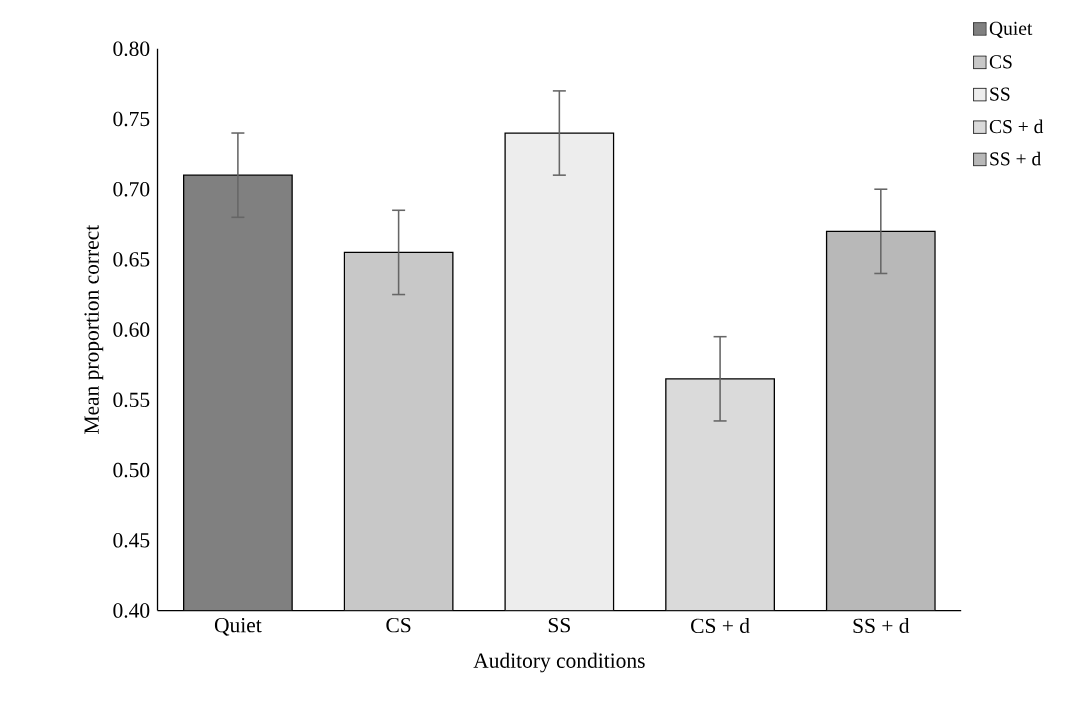 The width and height of the screenshot is (1087, 706). What do you see at coordinates (1011, 29) in the screenshot?
I see `legend-label: Quiet` at bounding box center [1011, 29].